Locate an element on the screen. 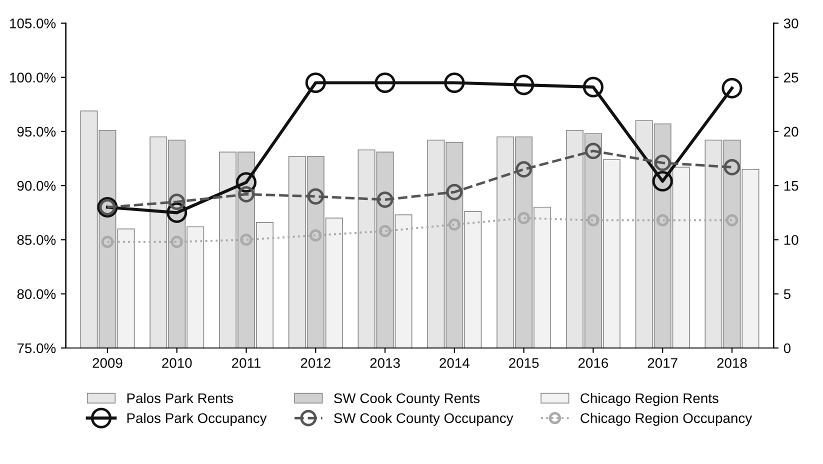 The width and height of the screenshot is (823, 464). x-tick-label: 2018 is located at coordinates (732, 363).